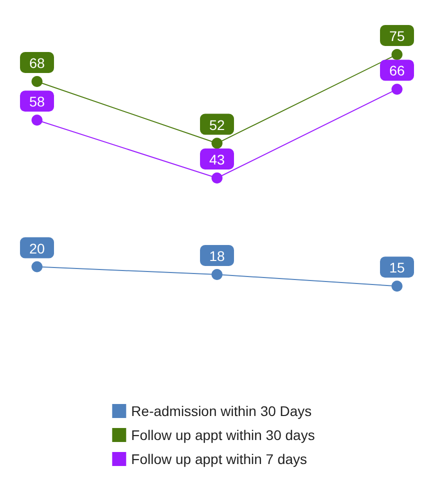 Image resolution: width=427 pixels, height=481 pixels. Describe the element at coordinates (217, 124) in the screenshot. I see `data-label: 52` at that location.